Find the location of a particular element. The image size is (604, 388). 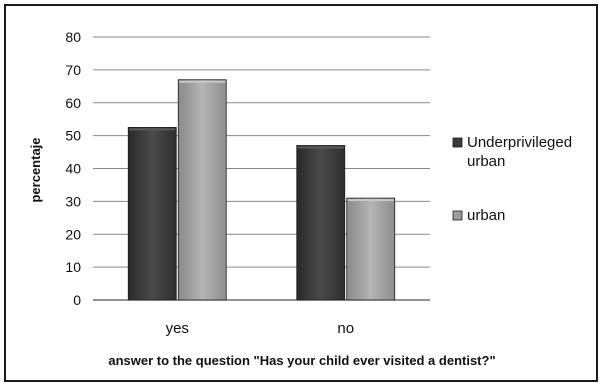

legend-label: Underprivileged urban is located at coordinates (519, 152).